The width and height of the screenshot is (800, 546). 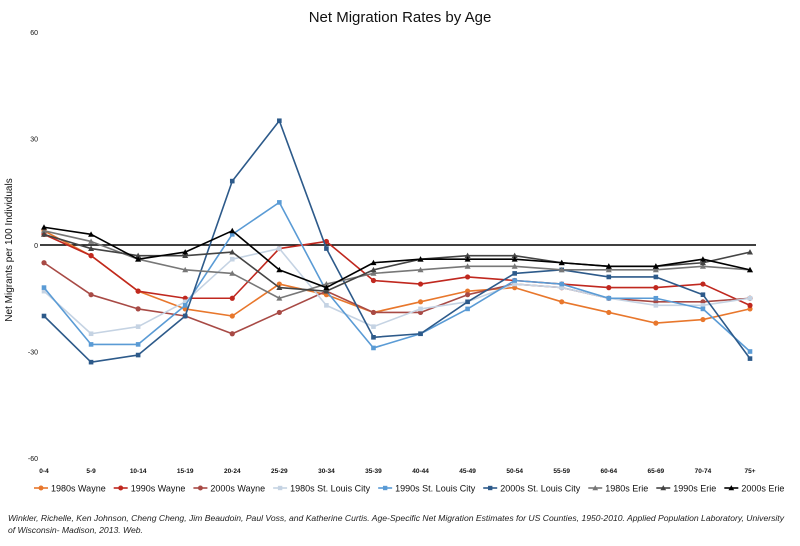 I want to click on x-tick-label: 10-14, so click(x=138, y=471).